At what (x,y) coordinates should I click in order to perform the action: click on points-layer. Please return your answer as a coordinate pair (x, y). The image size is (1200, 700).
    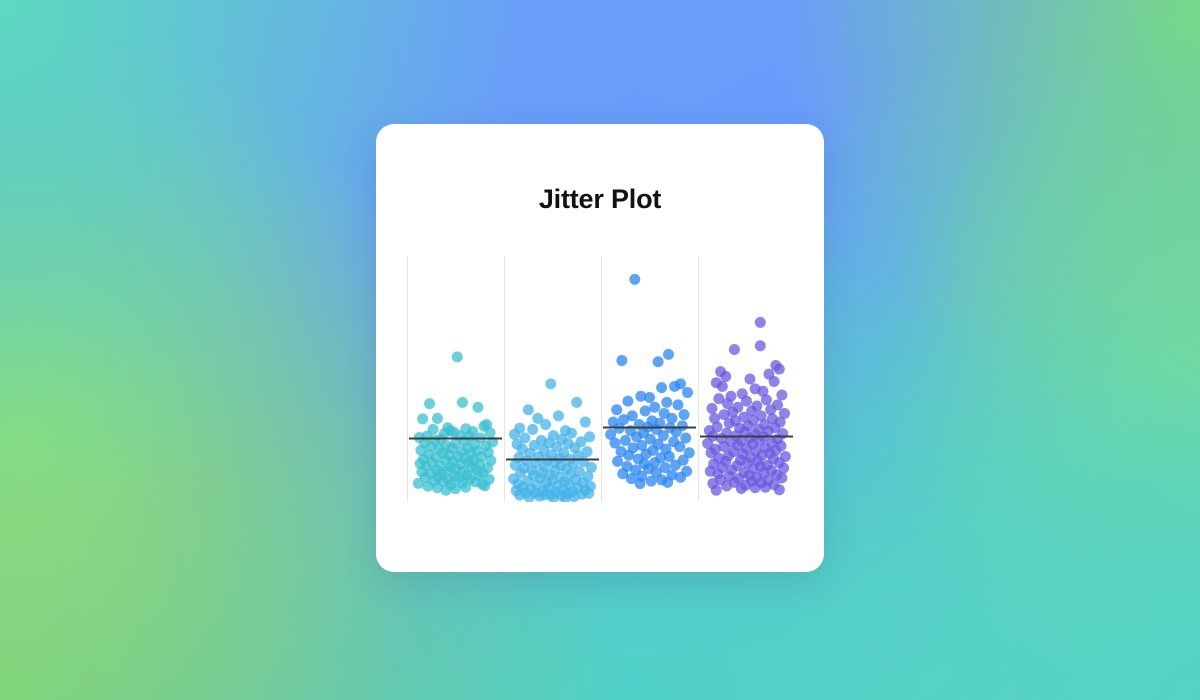
    Looking at the image, I should click on (601, 387).